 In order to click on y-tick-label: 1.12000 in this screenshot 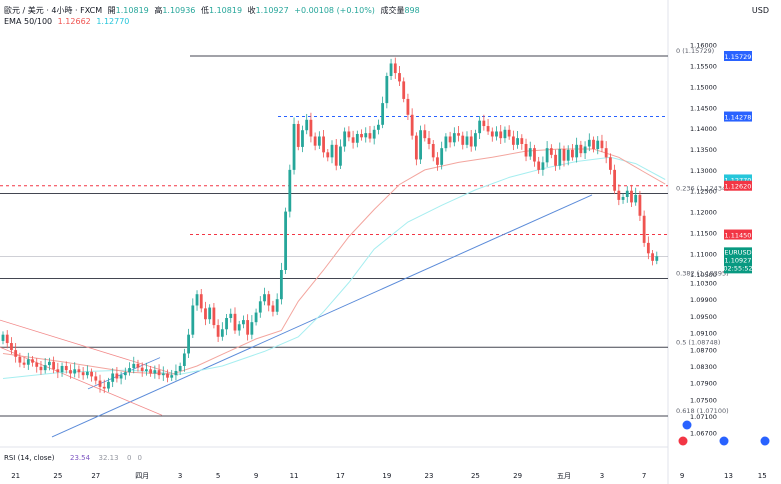, I will do `click(703, 213)`.